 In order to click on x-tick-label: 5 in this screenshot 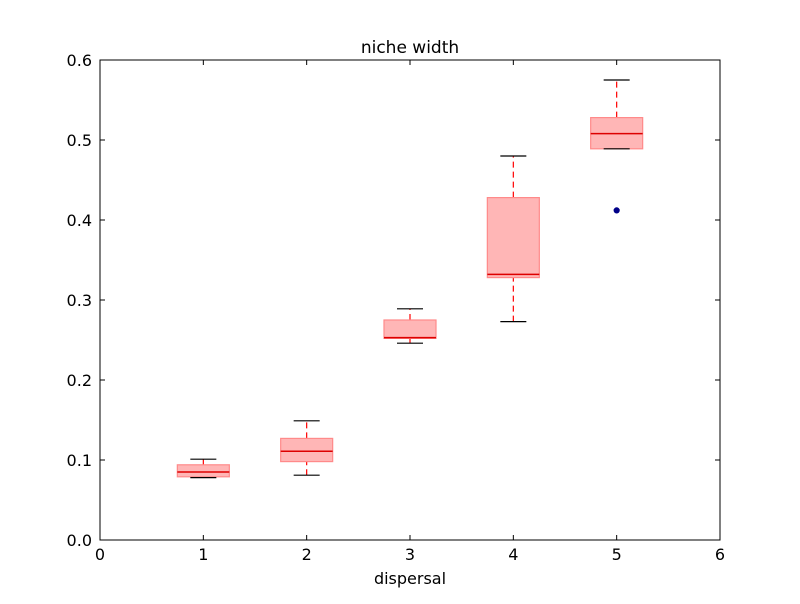, I will do `click(617, 554)`.